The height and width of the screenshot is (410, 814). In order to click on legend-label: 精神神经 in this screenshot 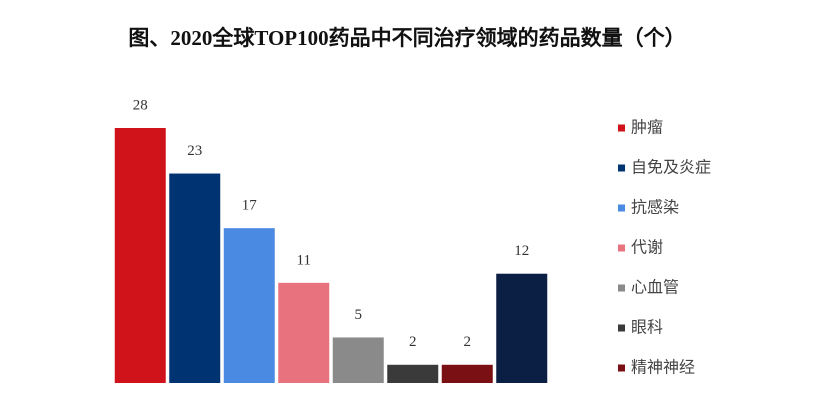, I will do `click(663, 367)`.